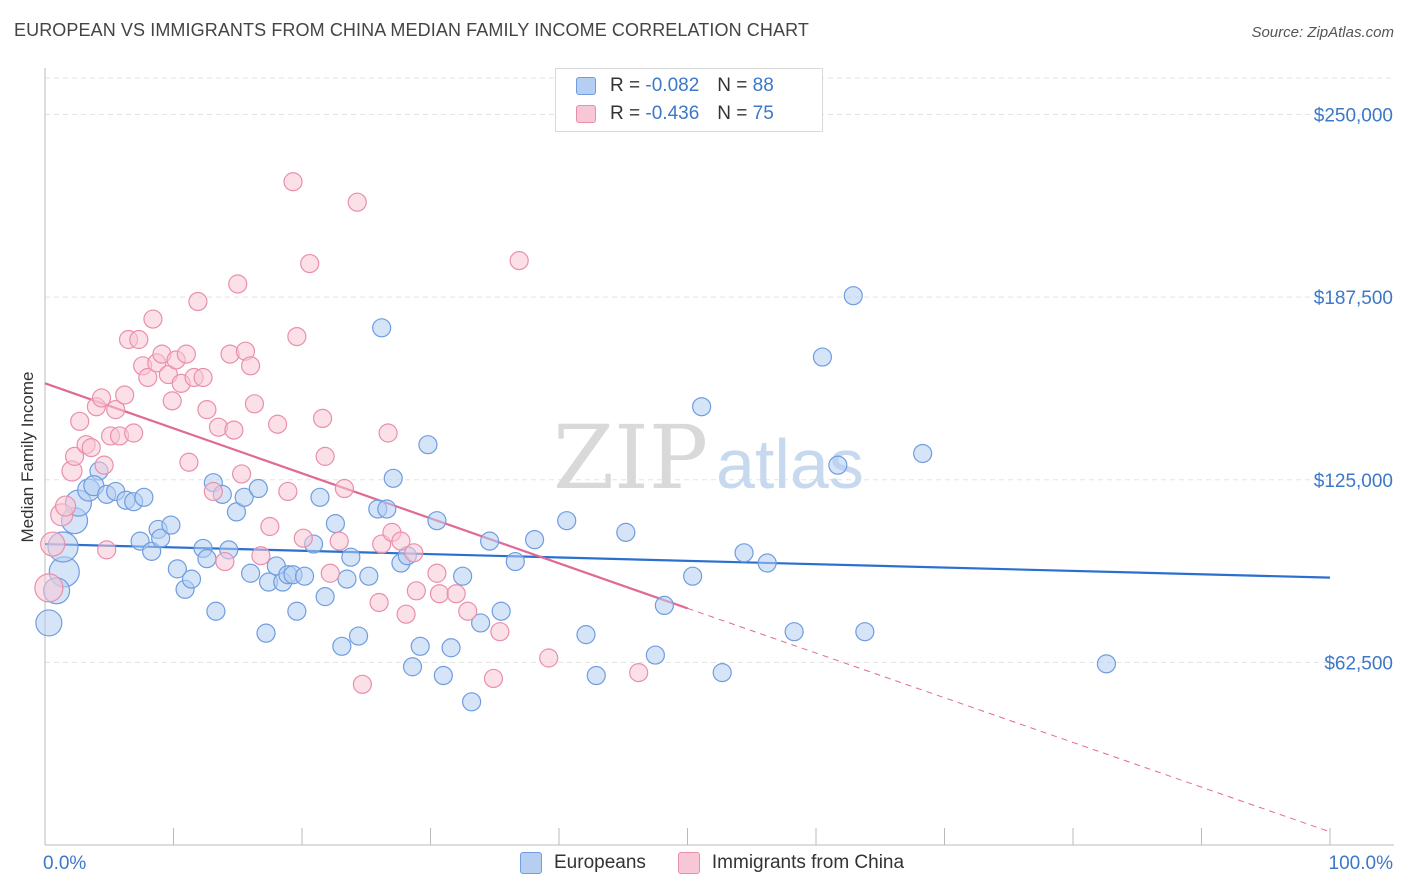  What do you see at coordinates (672, 85) in the screenshot?
I see `legend-r-value: -0.082` at bounding box center [672, 85].